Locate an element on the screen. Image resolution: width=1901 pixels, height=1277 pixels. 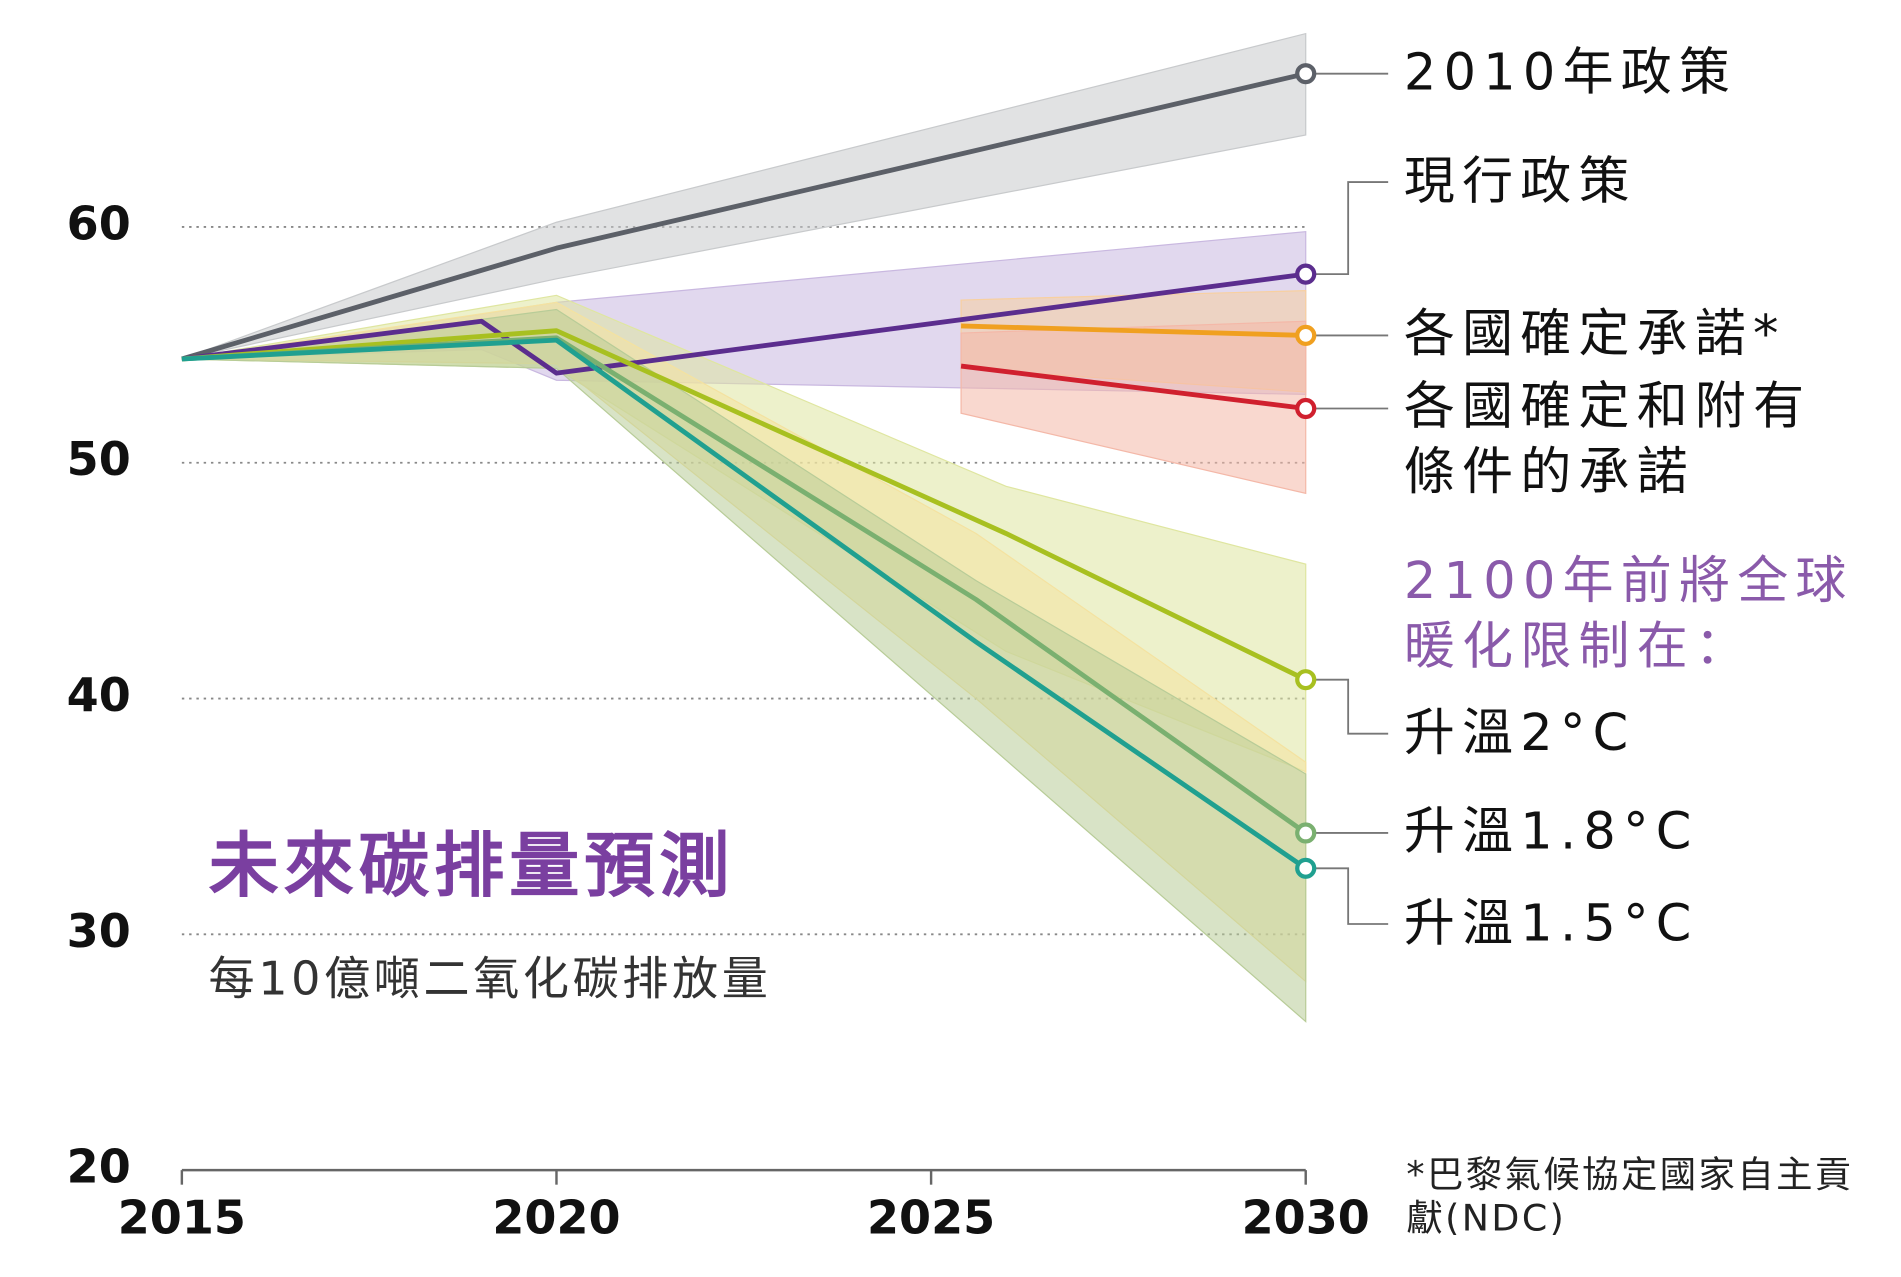
footnote: *巴黎氣候協定國家自主貢獻(NDC) is located at coordinates (1630, 1197).